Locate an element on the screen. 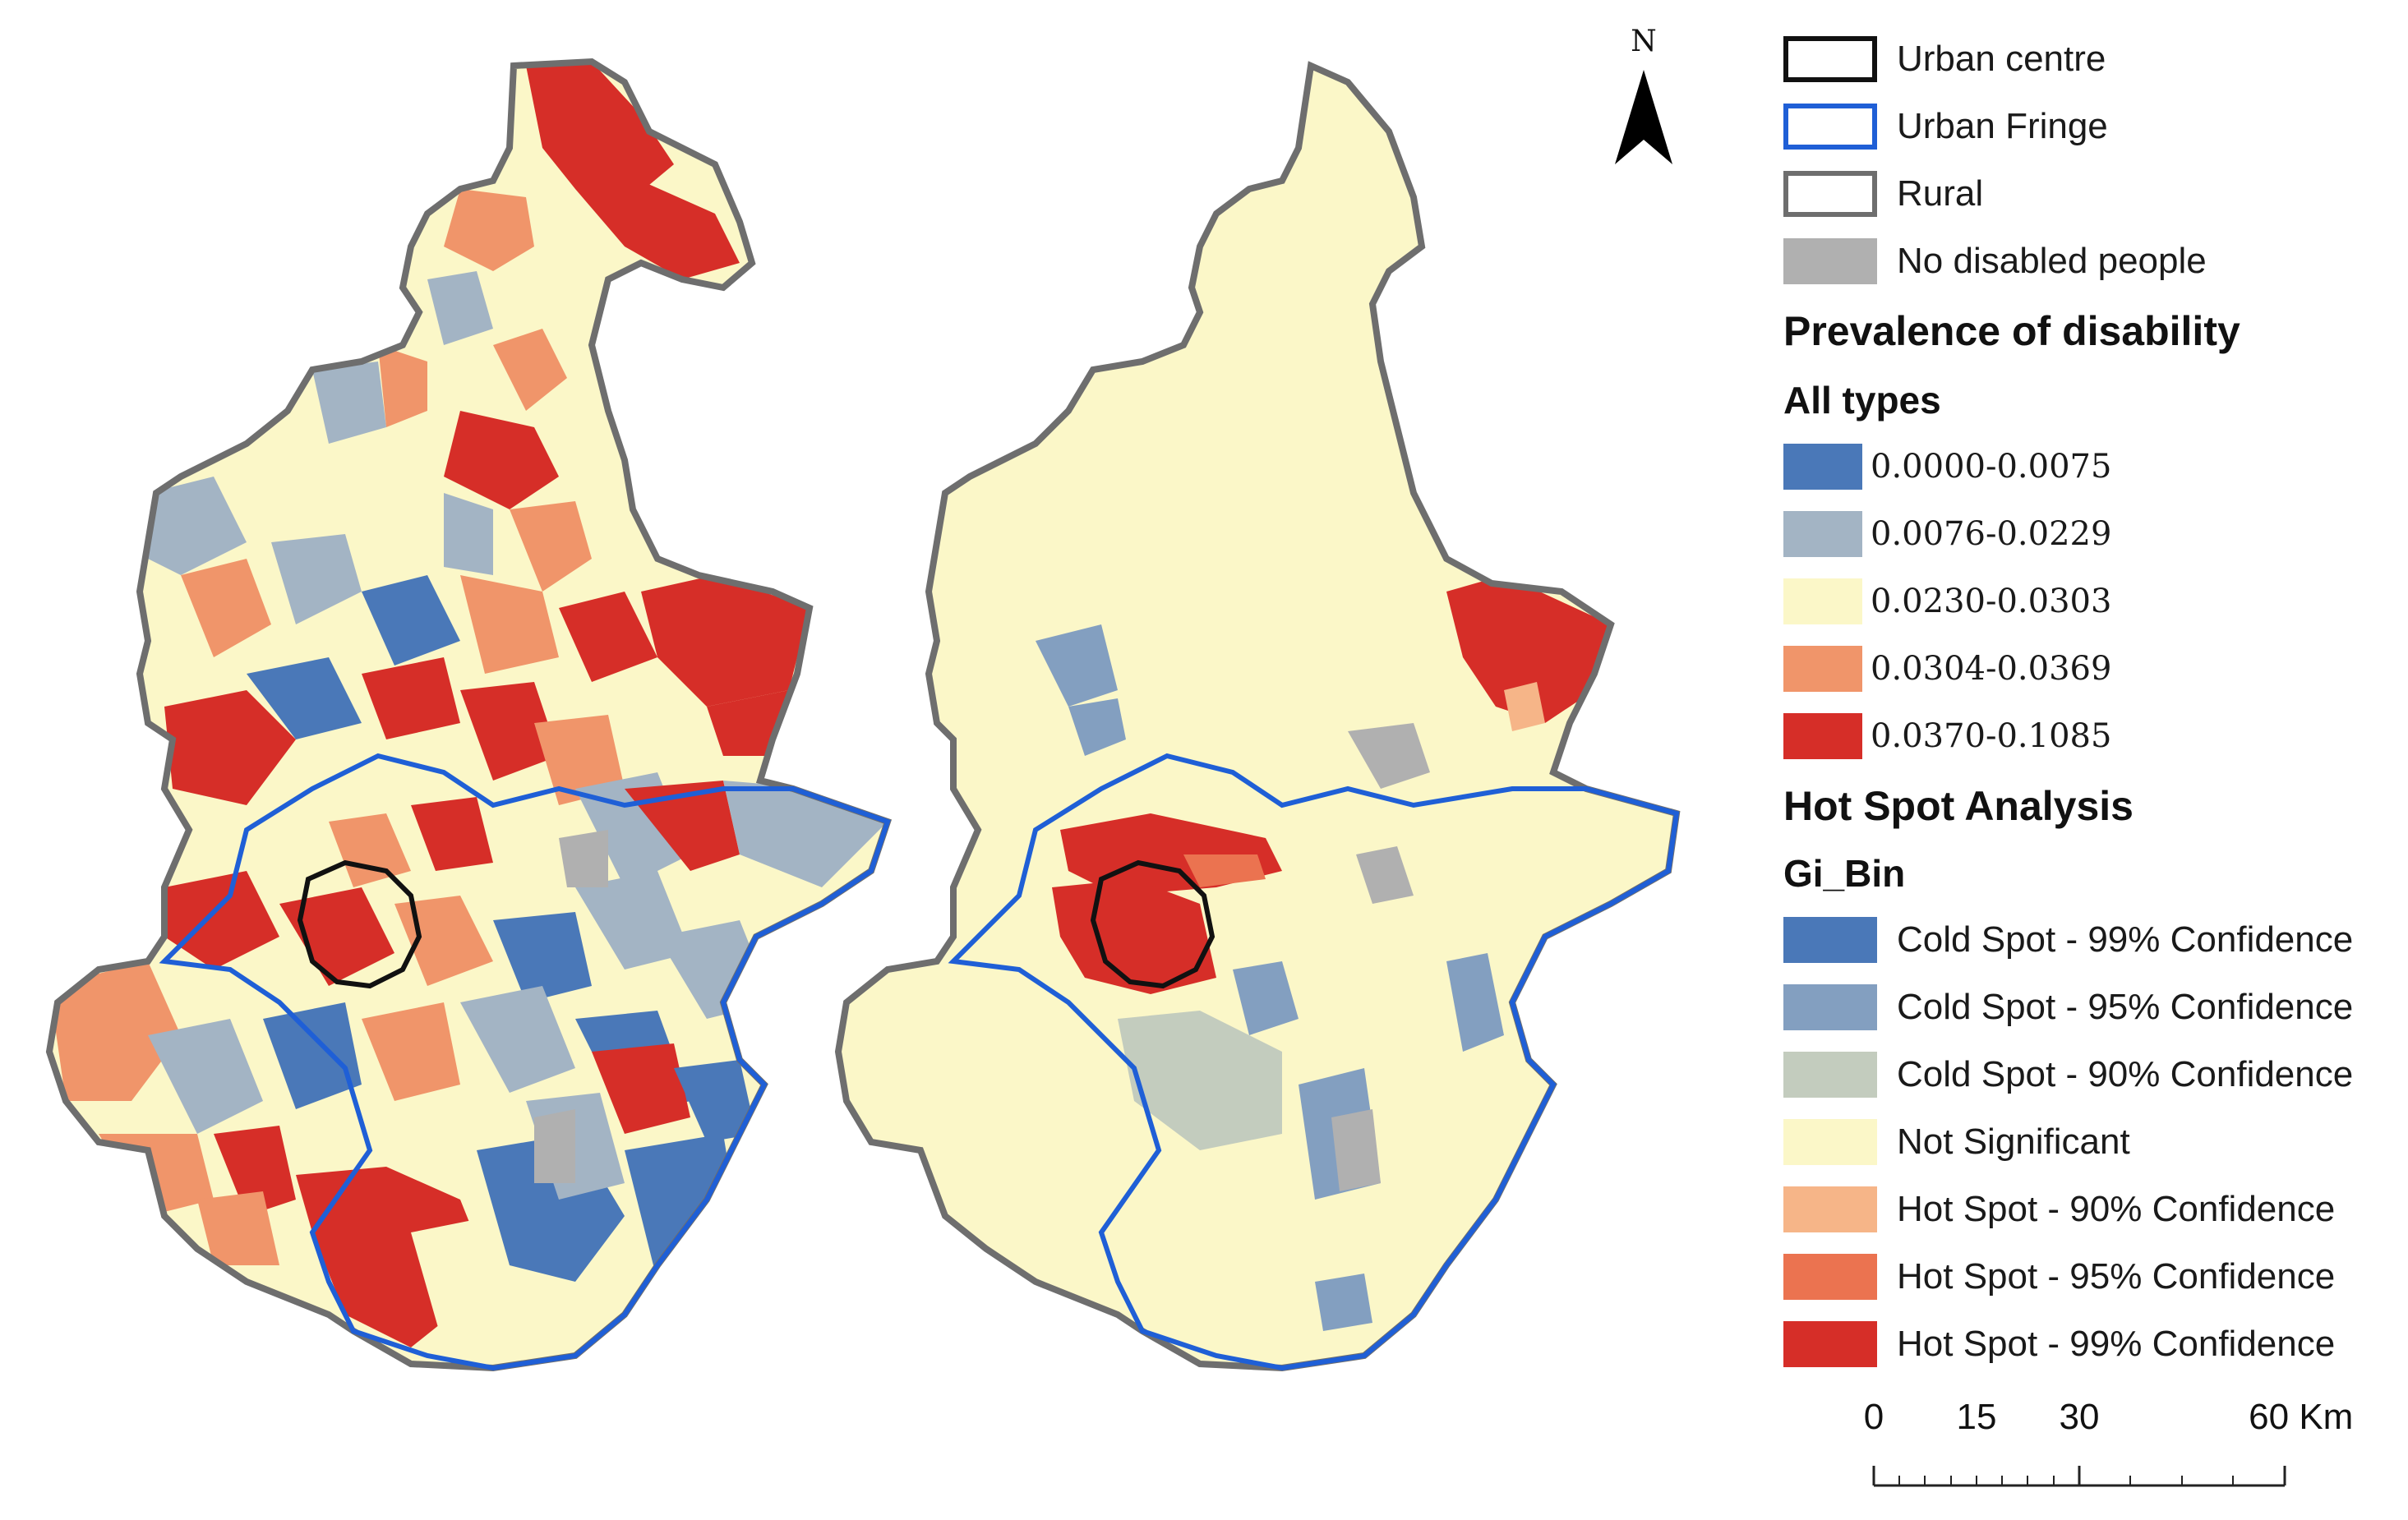  legend-label: Hot Spot - 95% Confidence is located at coordinates (2116, 1276).